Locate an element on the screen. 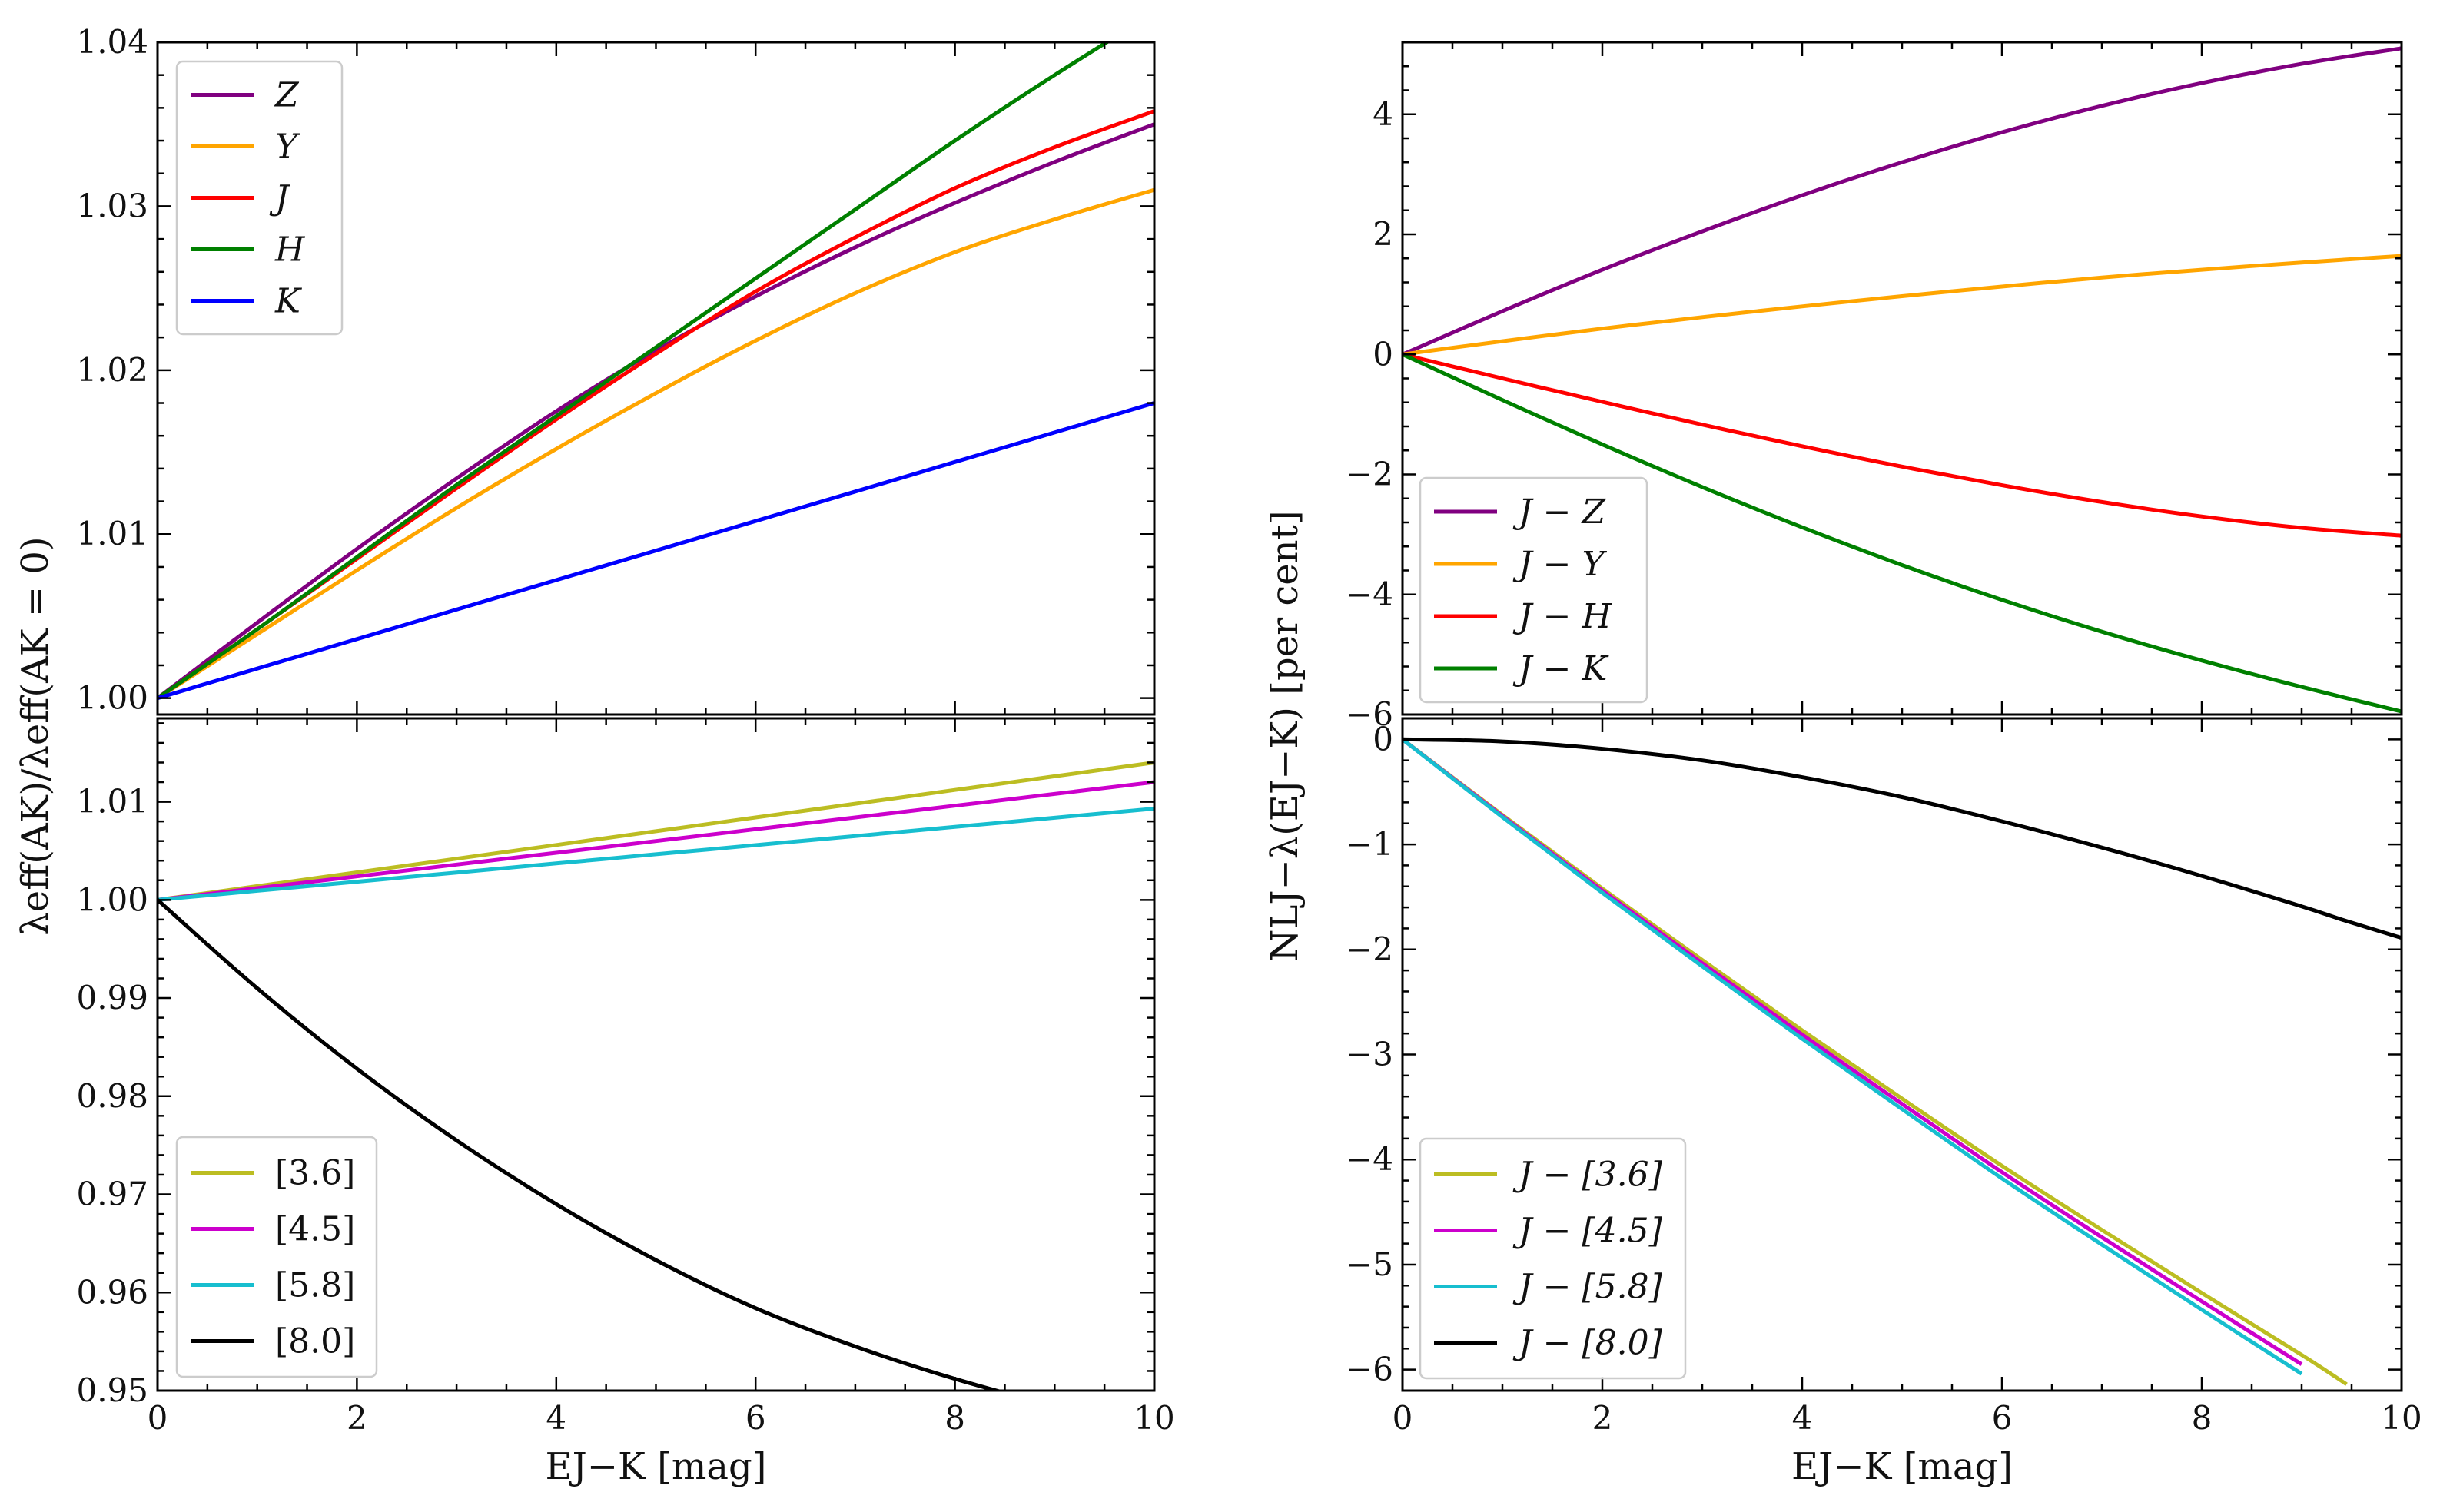  y-tick-label-top-right: −4 is located at coordinates (1369, 594).